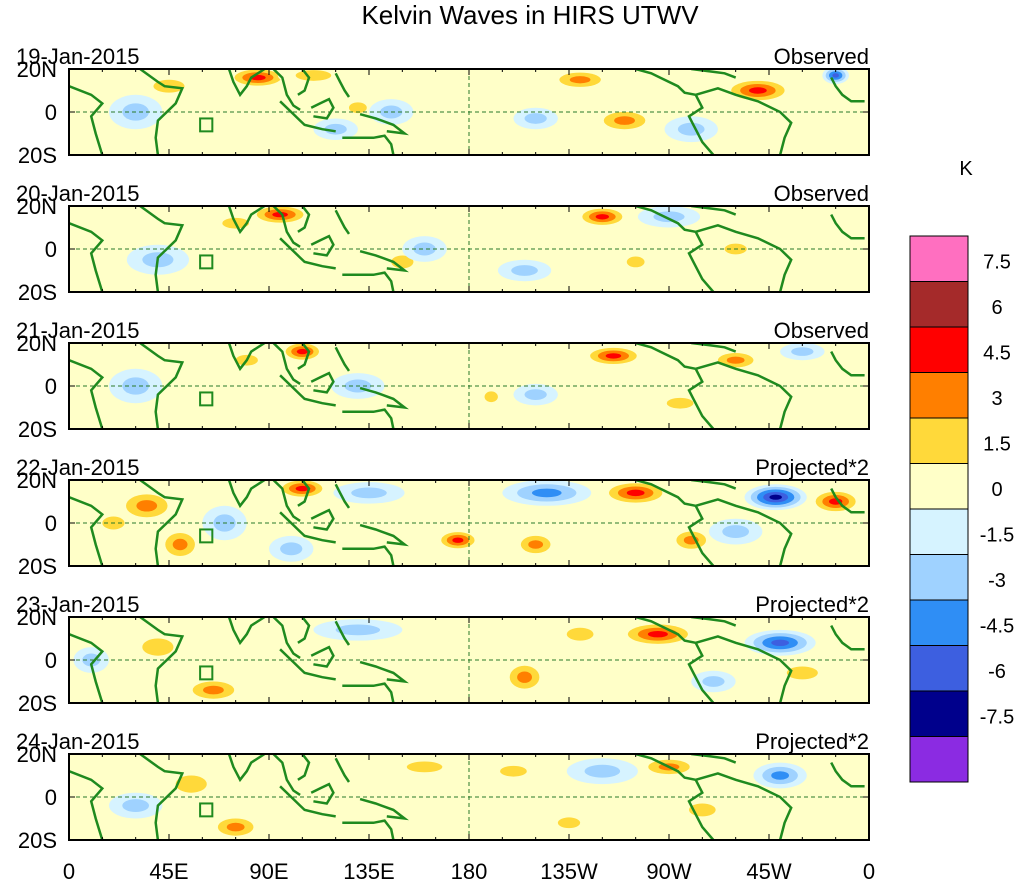  What do you see at coordinates (997, 445) in the screenshot?
I see `colorbar-tick-label: 1.5` at bounding box center [997, 445].